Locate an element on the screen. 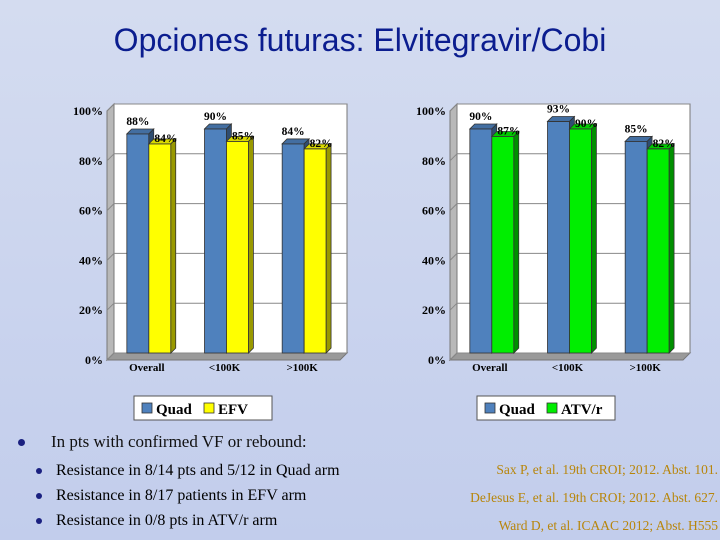 This screenshot has width=720, height=540. data-label: 93% is located at coordinates (558, 109).